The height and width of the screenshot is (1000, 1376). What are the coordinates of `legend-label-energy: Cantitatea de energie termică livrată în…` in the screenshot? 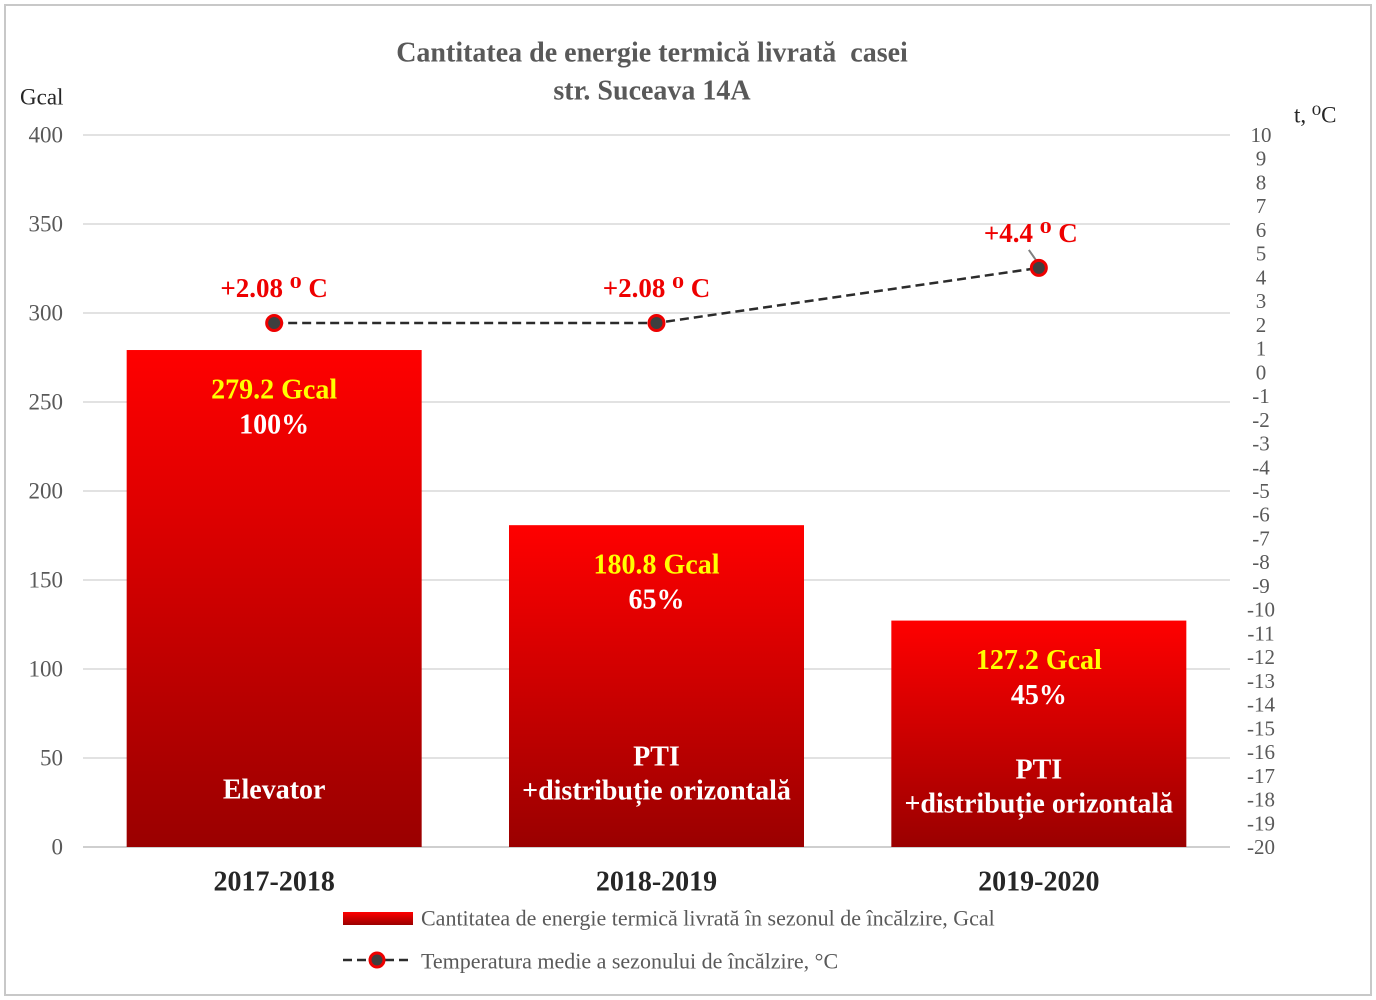 It's located at (708, 918).